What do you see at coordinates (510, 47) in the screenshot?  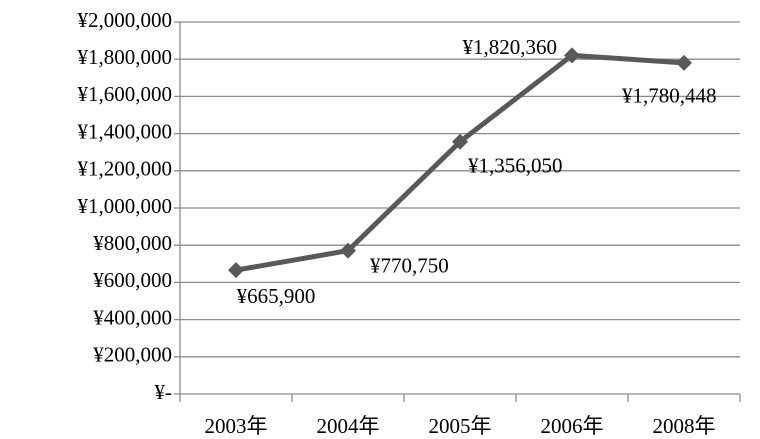 I see `data-label: ¥1,820,360` at bounding box center [510, 47].